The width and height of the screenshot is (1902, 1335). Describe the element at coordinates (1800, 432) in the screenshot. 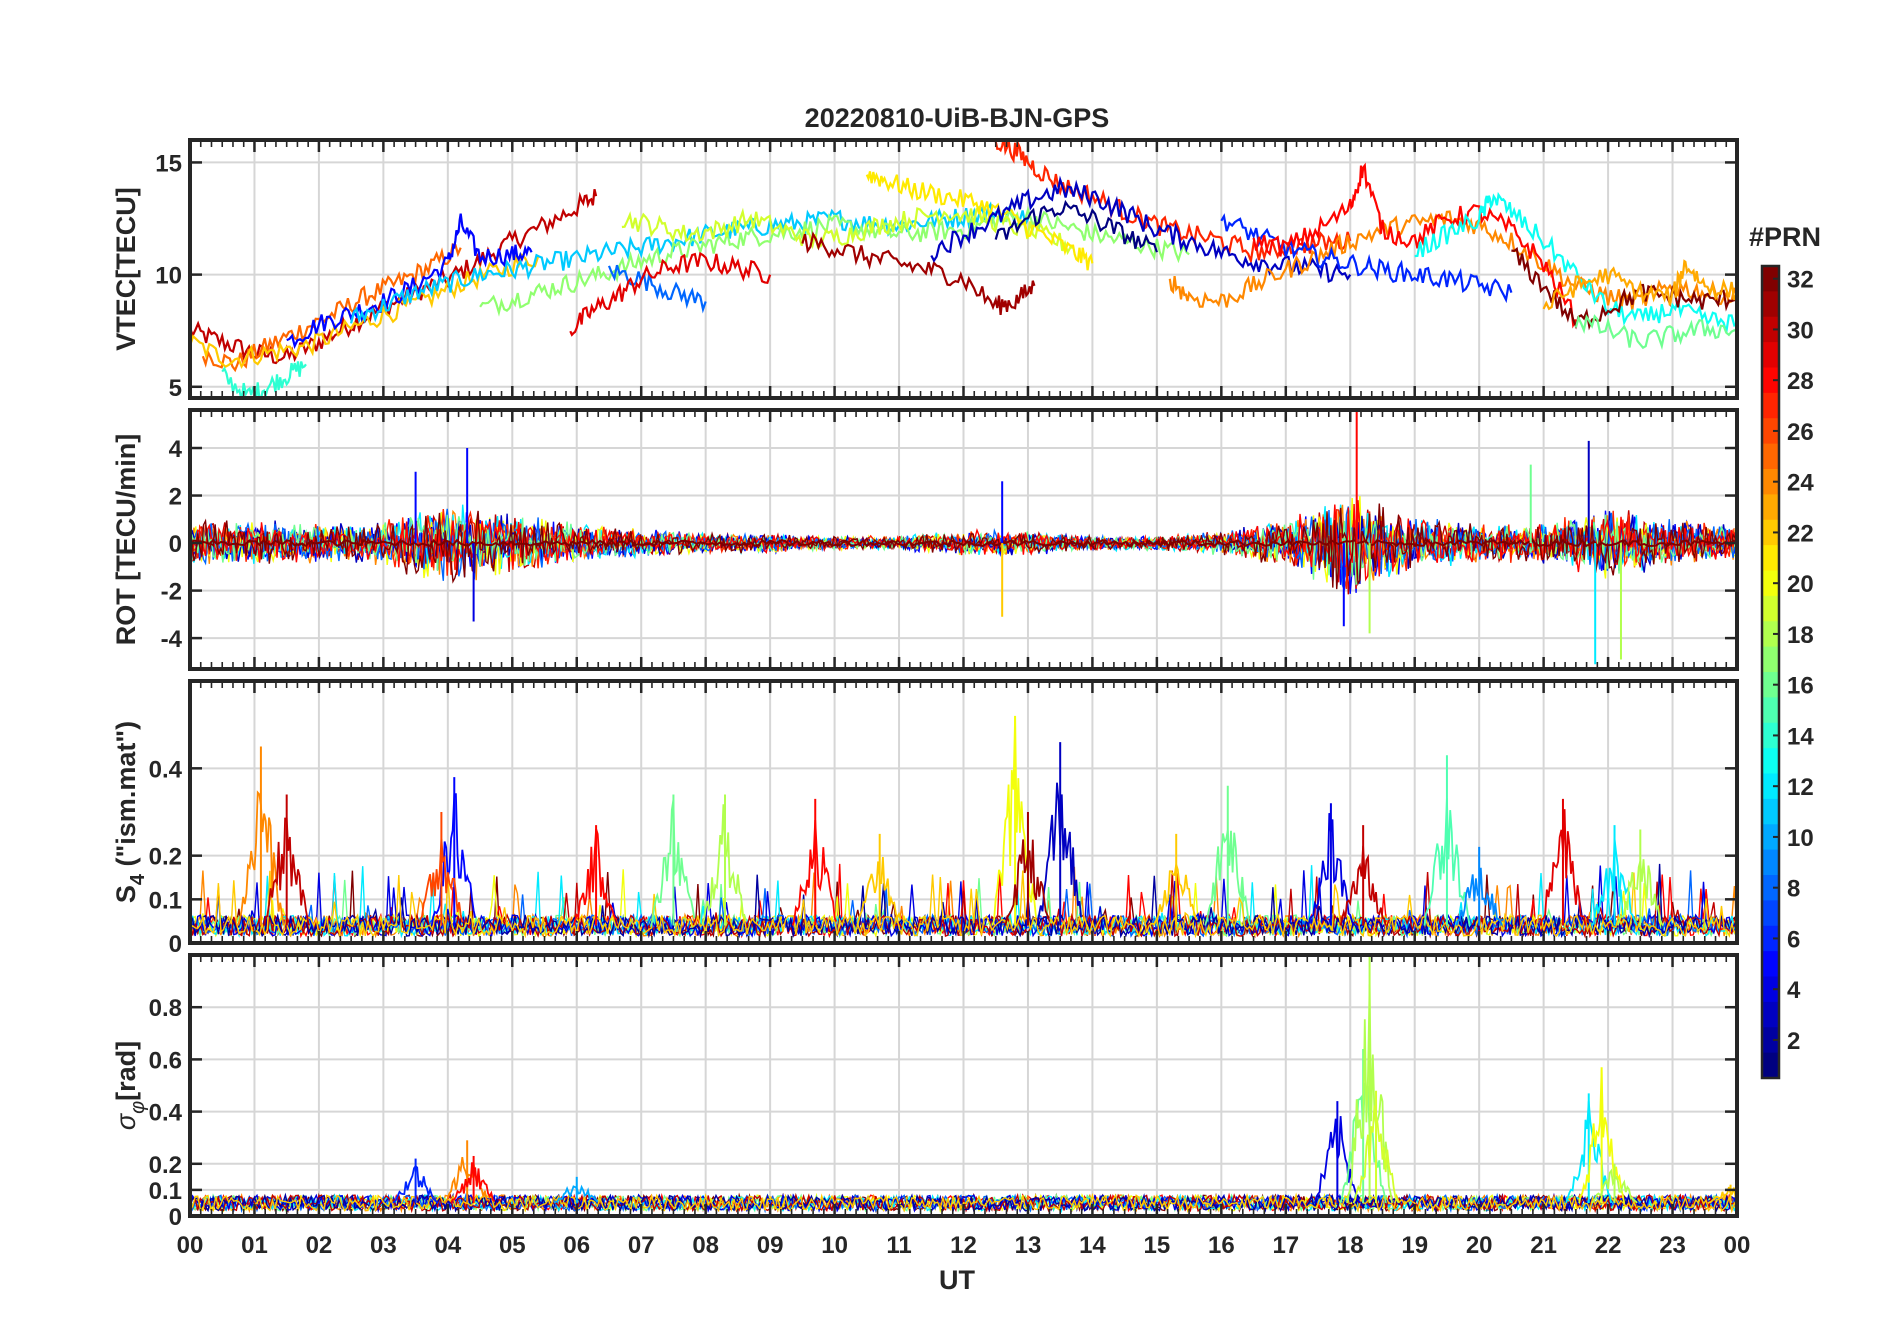

I see `colorbar-tick-label: 26` at that location.